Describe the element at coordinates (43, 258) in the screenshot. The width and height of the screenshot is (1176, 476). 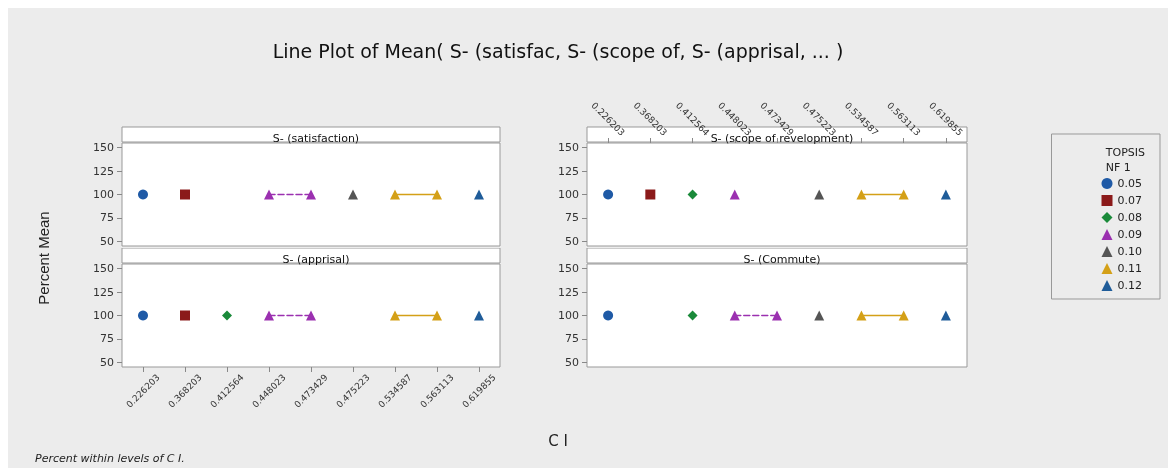
I see `text: Percent Mean` at that location.